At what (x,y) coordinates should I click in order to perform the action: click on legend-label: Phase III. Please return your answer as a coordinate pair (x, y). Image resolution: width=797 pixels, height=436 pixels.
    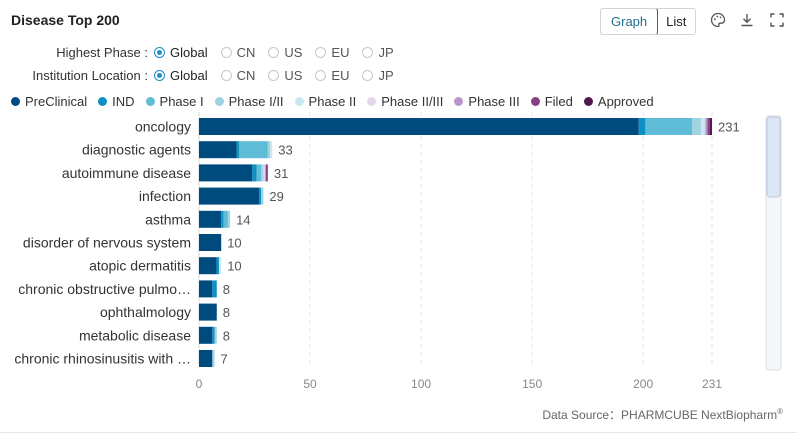
    Looking at the image, I should click on (494, 101).